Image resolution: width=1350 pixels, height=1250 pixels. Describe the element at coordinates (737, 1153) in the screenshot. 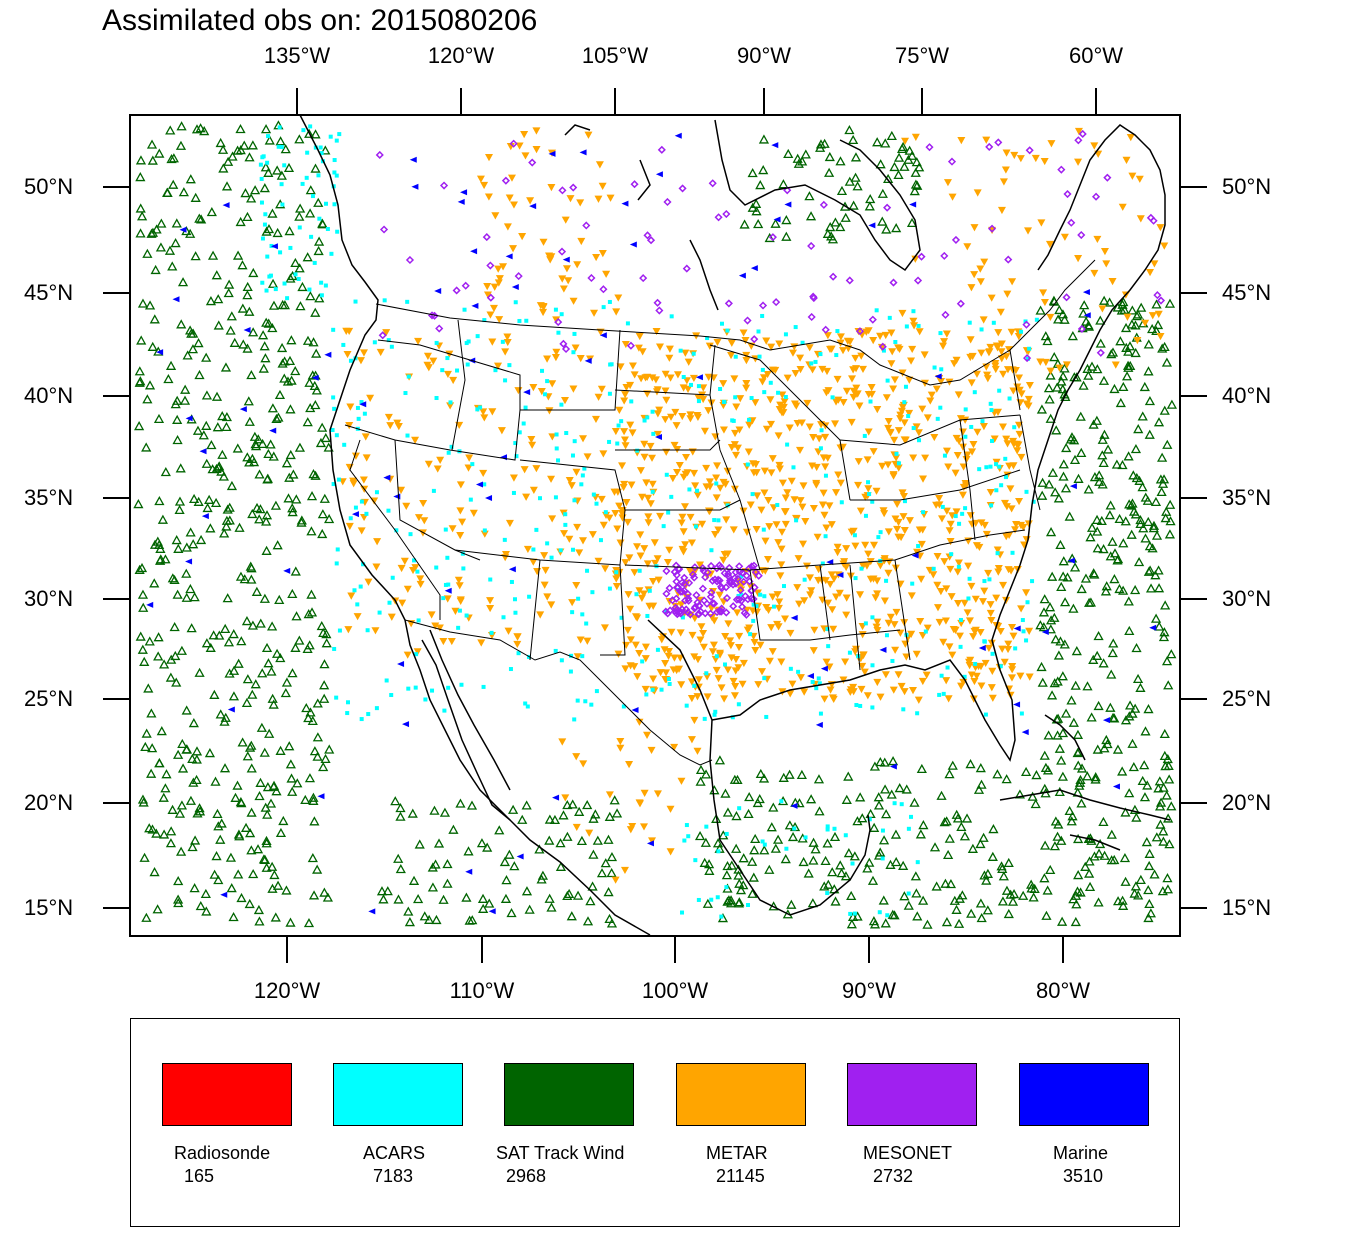

I see `legend-label: METAR` at that location.